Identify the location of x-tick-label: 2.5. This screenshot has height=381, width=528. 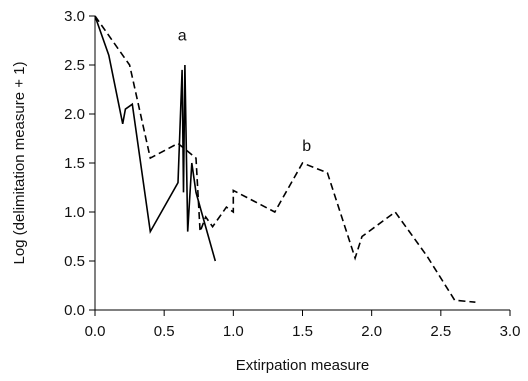
(440, 331).